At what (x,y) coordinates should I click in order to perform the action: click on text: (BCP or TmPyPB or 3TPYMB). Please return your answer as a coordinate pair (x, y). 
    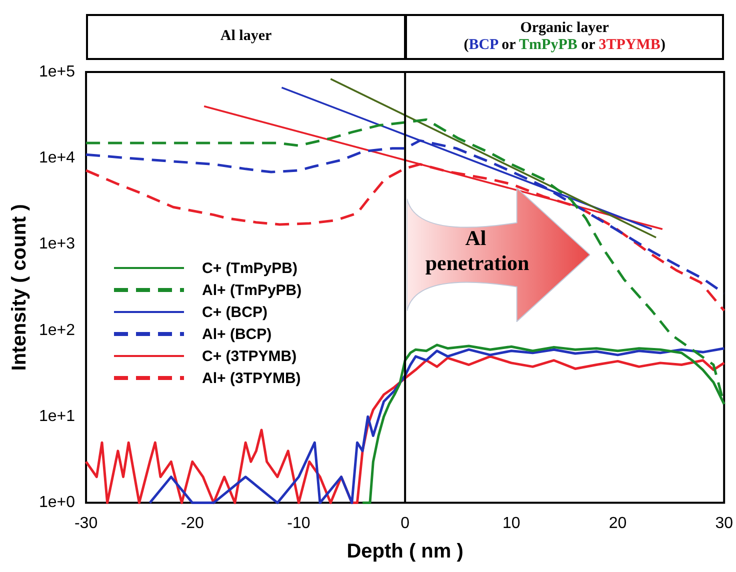
    Looking at the image, I should click on (565, 45).